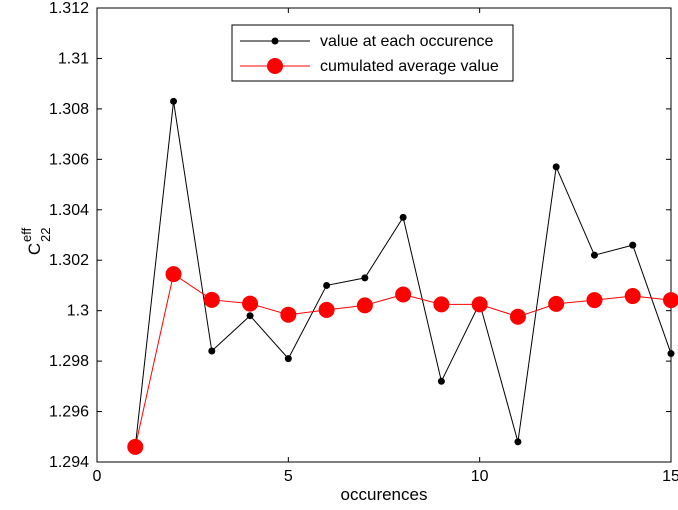 The height and width of the screenshot is (510, 678). Describe the element at coordinates (409, 66) in the screenshot. I see `legend-label-series-2: cumulated average value` at that location.